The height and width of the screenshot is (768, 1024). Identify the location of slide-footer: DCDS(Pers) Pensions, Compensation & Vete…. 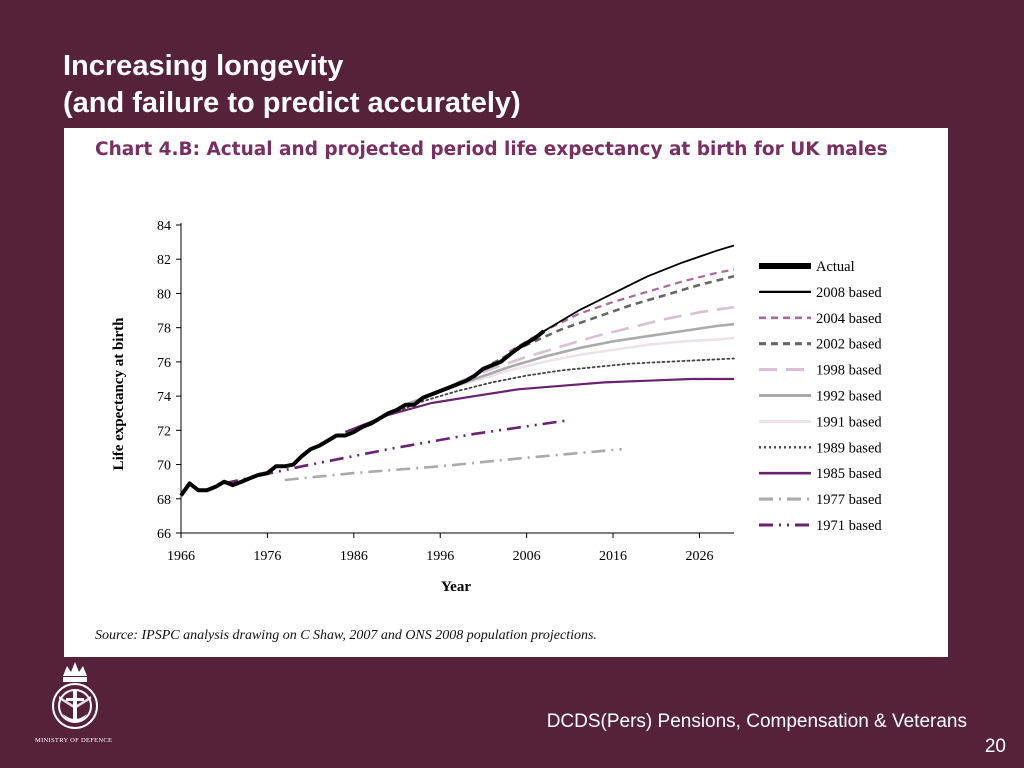
(756, 721).